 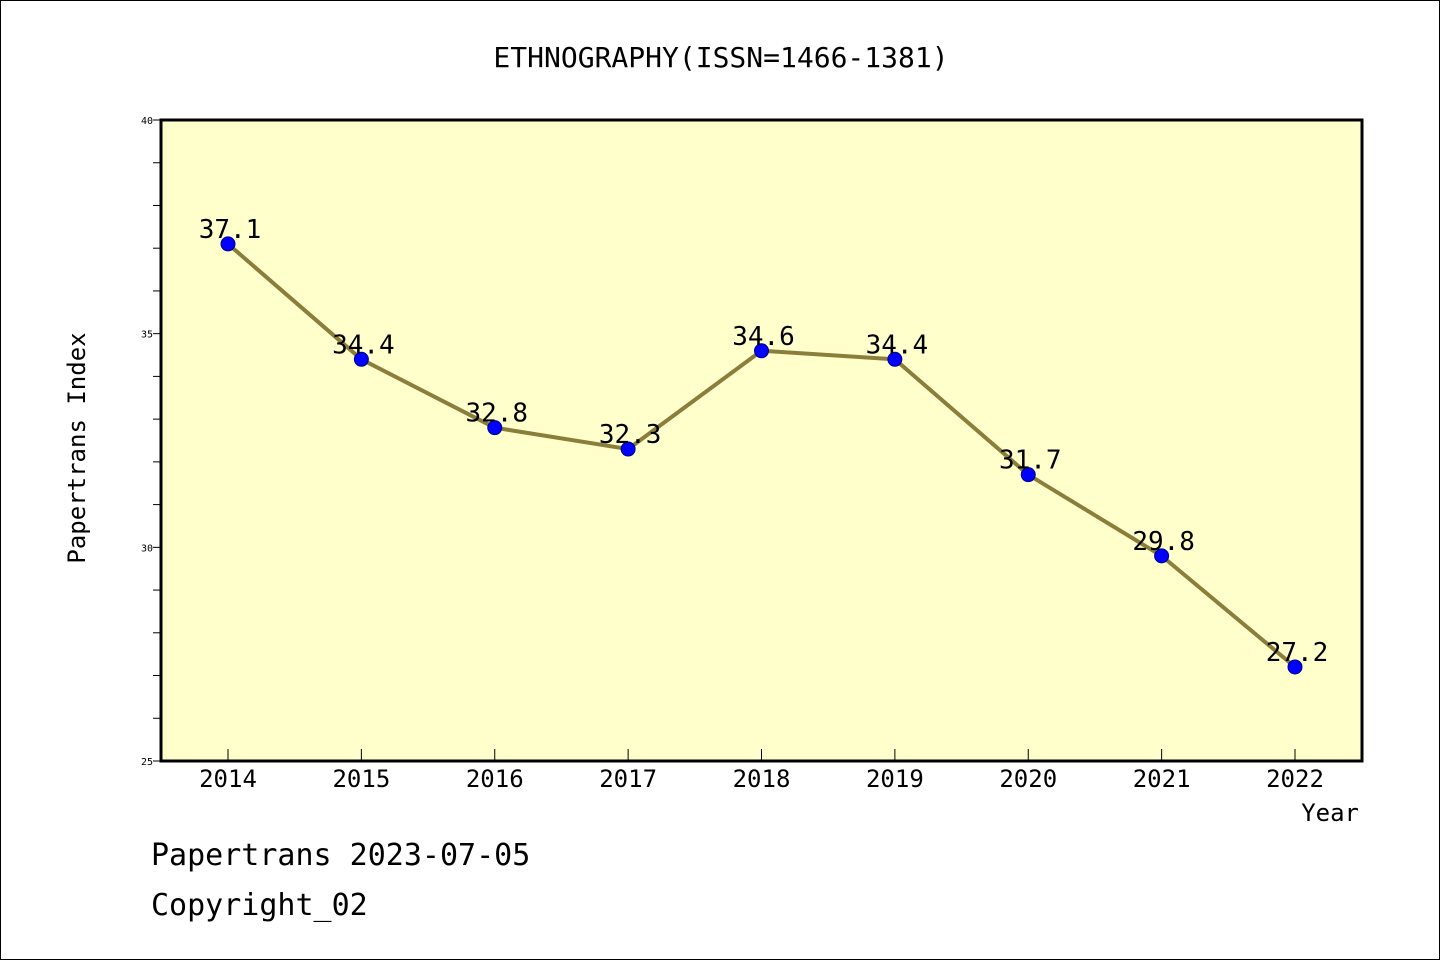 What do you see at coordinates (147, 762) in the screenshot?
I see `y-tick-label: 25` at bounding box center [147, 762].